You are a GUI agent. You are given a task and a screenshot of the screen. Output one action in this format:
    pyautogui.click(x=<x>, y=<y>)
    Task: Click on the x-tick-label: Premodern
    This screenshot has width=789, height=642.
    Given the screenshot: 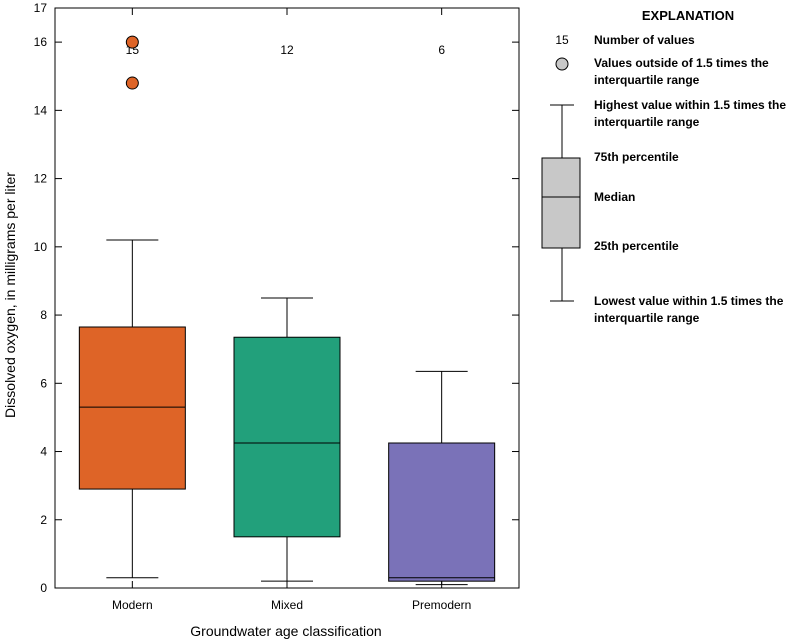 What is the action you would take?
    pyautogui.click(x=441, y=605)
    